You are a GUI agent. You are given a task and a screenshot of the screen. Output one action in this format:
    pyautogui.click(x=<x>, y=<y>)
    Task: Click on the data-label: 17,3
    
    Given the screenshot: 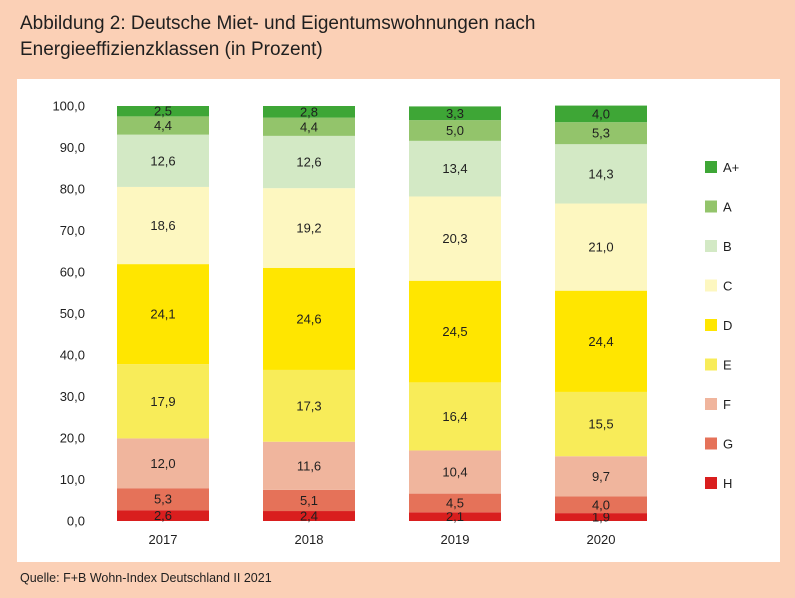 What is the action you would take?
    pyautogui.click(x=308, y=405)
    